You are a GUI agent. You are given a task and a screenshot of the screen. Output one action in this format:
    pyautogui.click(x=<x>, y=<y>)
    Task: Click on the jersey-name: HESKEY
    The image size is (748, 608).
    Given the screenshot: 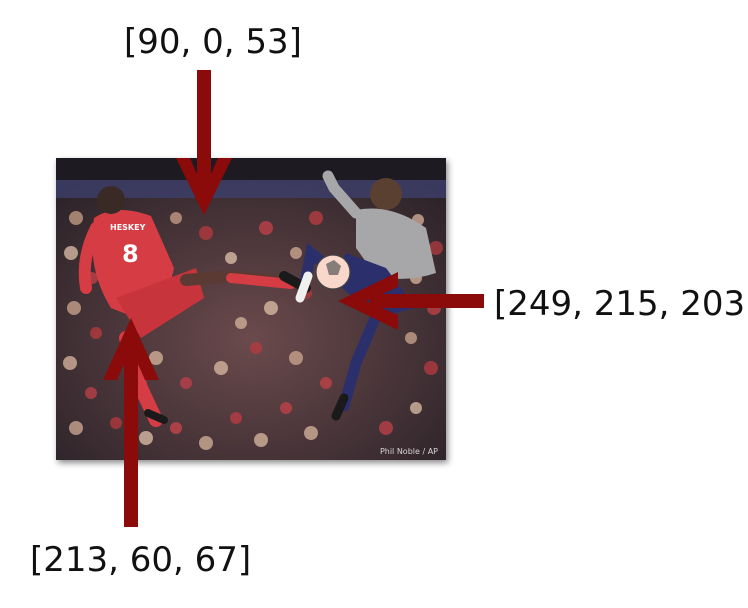 What is the action you would take?
    pyautogui.click(x=128, y=227)
    